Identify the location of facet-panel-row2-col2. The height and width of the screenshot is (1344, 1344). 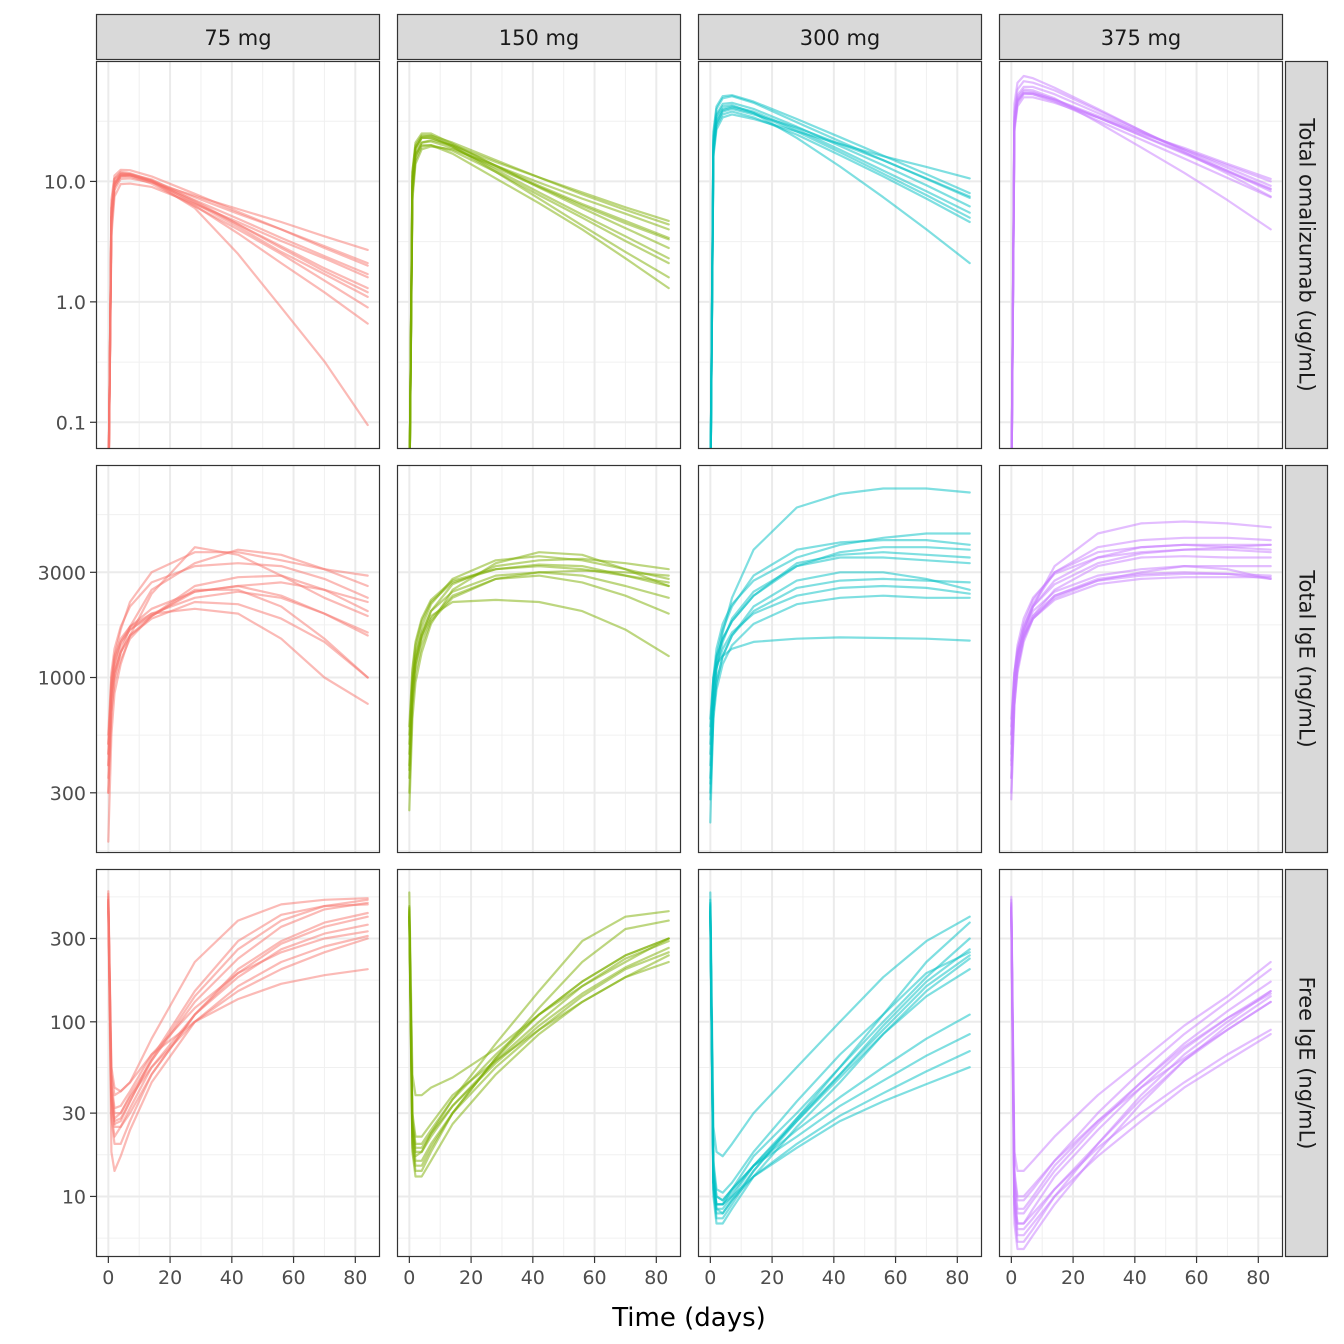
(539, 659).